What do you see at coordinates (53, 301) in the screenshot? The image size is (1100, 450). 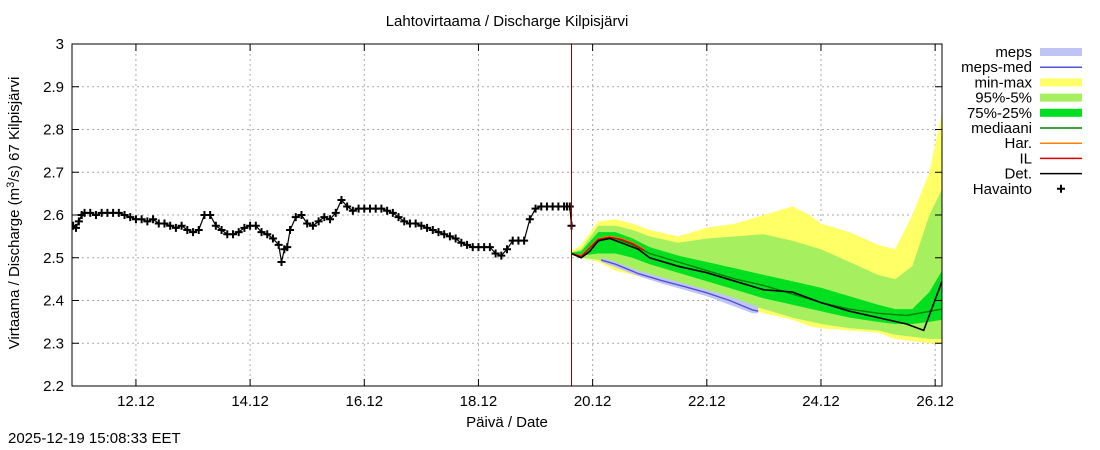 I see `y-tick-label: 2.4` at bounding box center [53, 301].